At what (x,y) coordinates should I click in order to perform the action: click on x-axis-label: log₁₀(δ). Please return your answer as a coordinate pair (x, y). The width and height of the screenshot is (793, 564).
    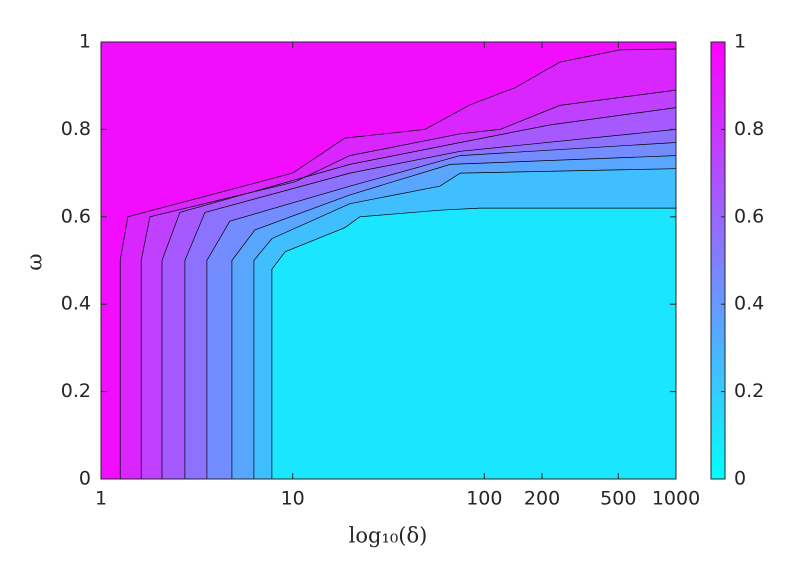
    Looking at the image, I should click on (388, 536).